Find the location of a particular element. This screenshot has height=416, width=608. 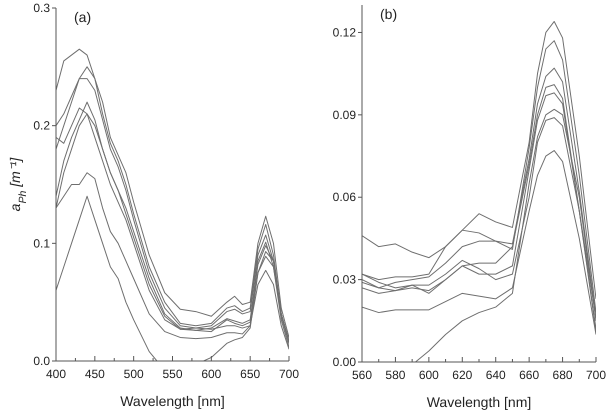

y-tick-label: 0.12 is located at coordinates (344, 32).